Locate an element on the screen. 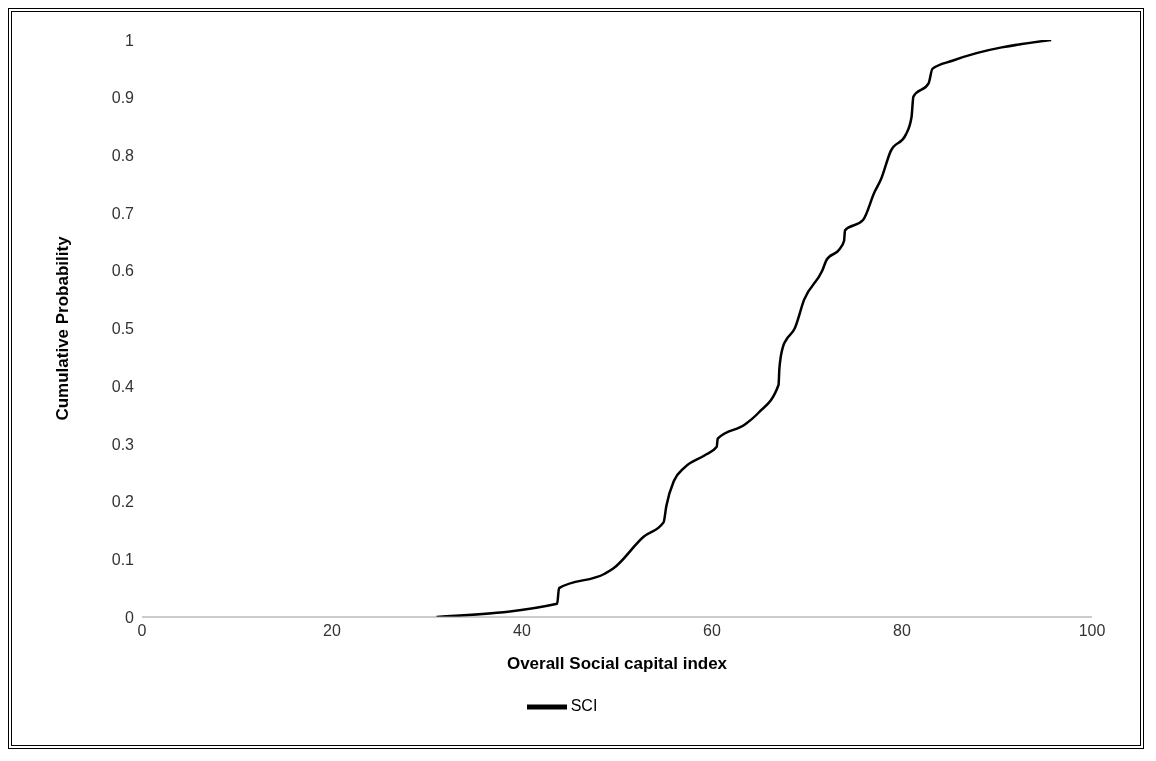 The image size is (1156, 761). x-tick-label: 60 is located at coordinates (712, 631).